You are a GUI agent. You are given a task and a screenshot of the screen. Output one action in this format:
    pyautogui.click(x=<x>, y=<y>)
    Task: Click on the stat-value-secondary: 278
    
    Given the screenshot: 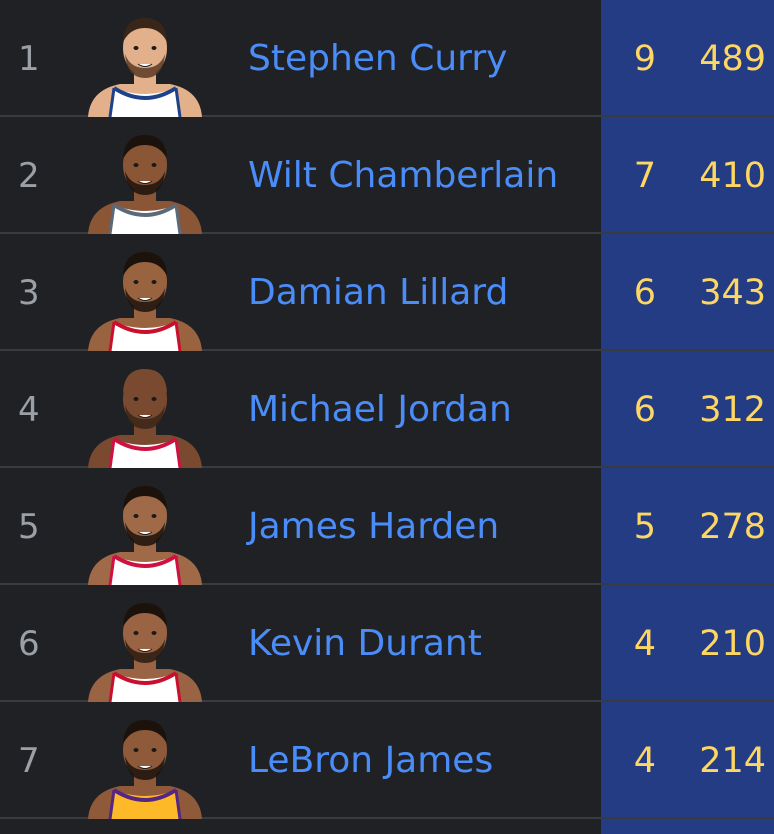 What is the action you would take?
    pyautogui.click(x=732, y=526)
    